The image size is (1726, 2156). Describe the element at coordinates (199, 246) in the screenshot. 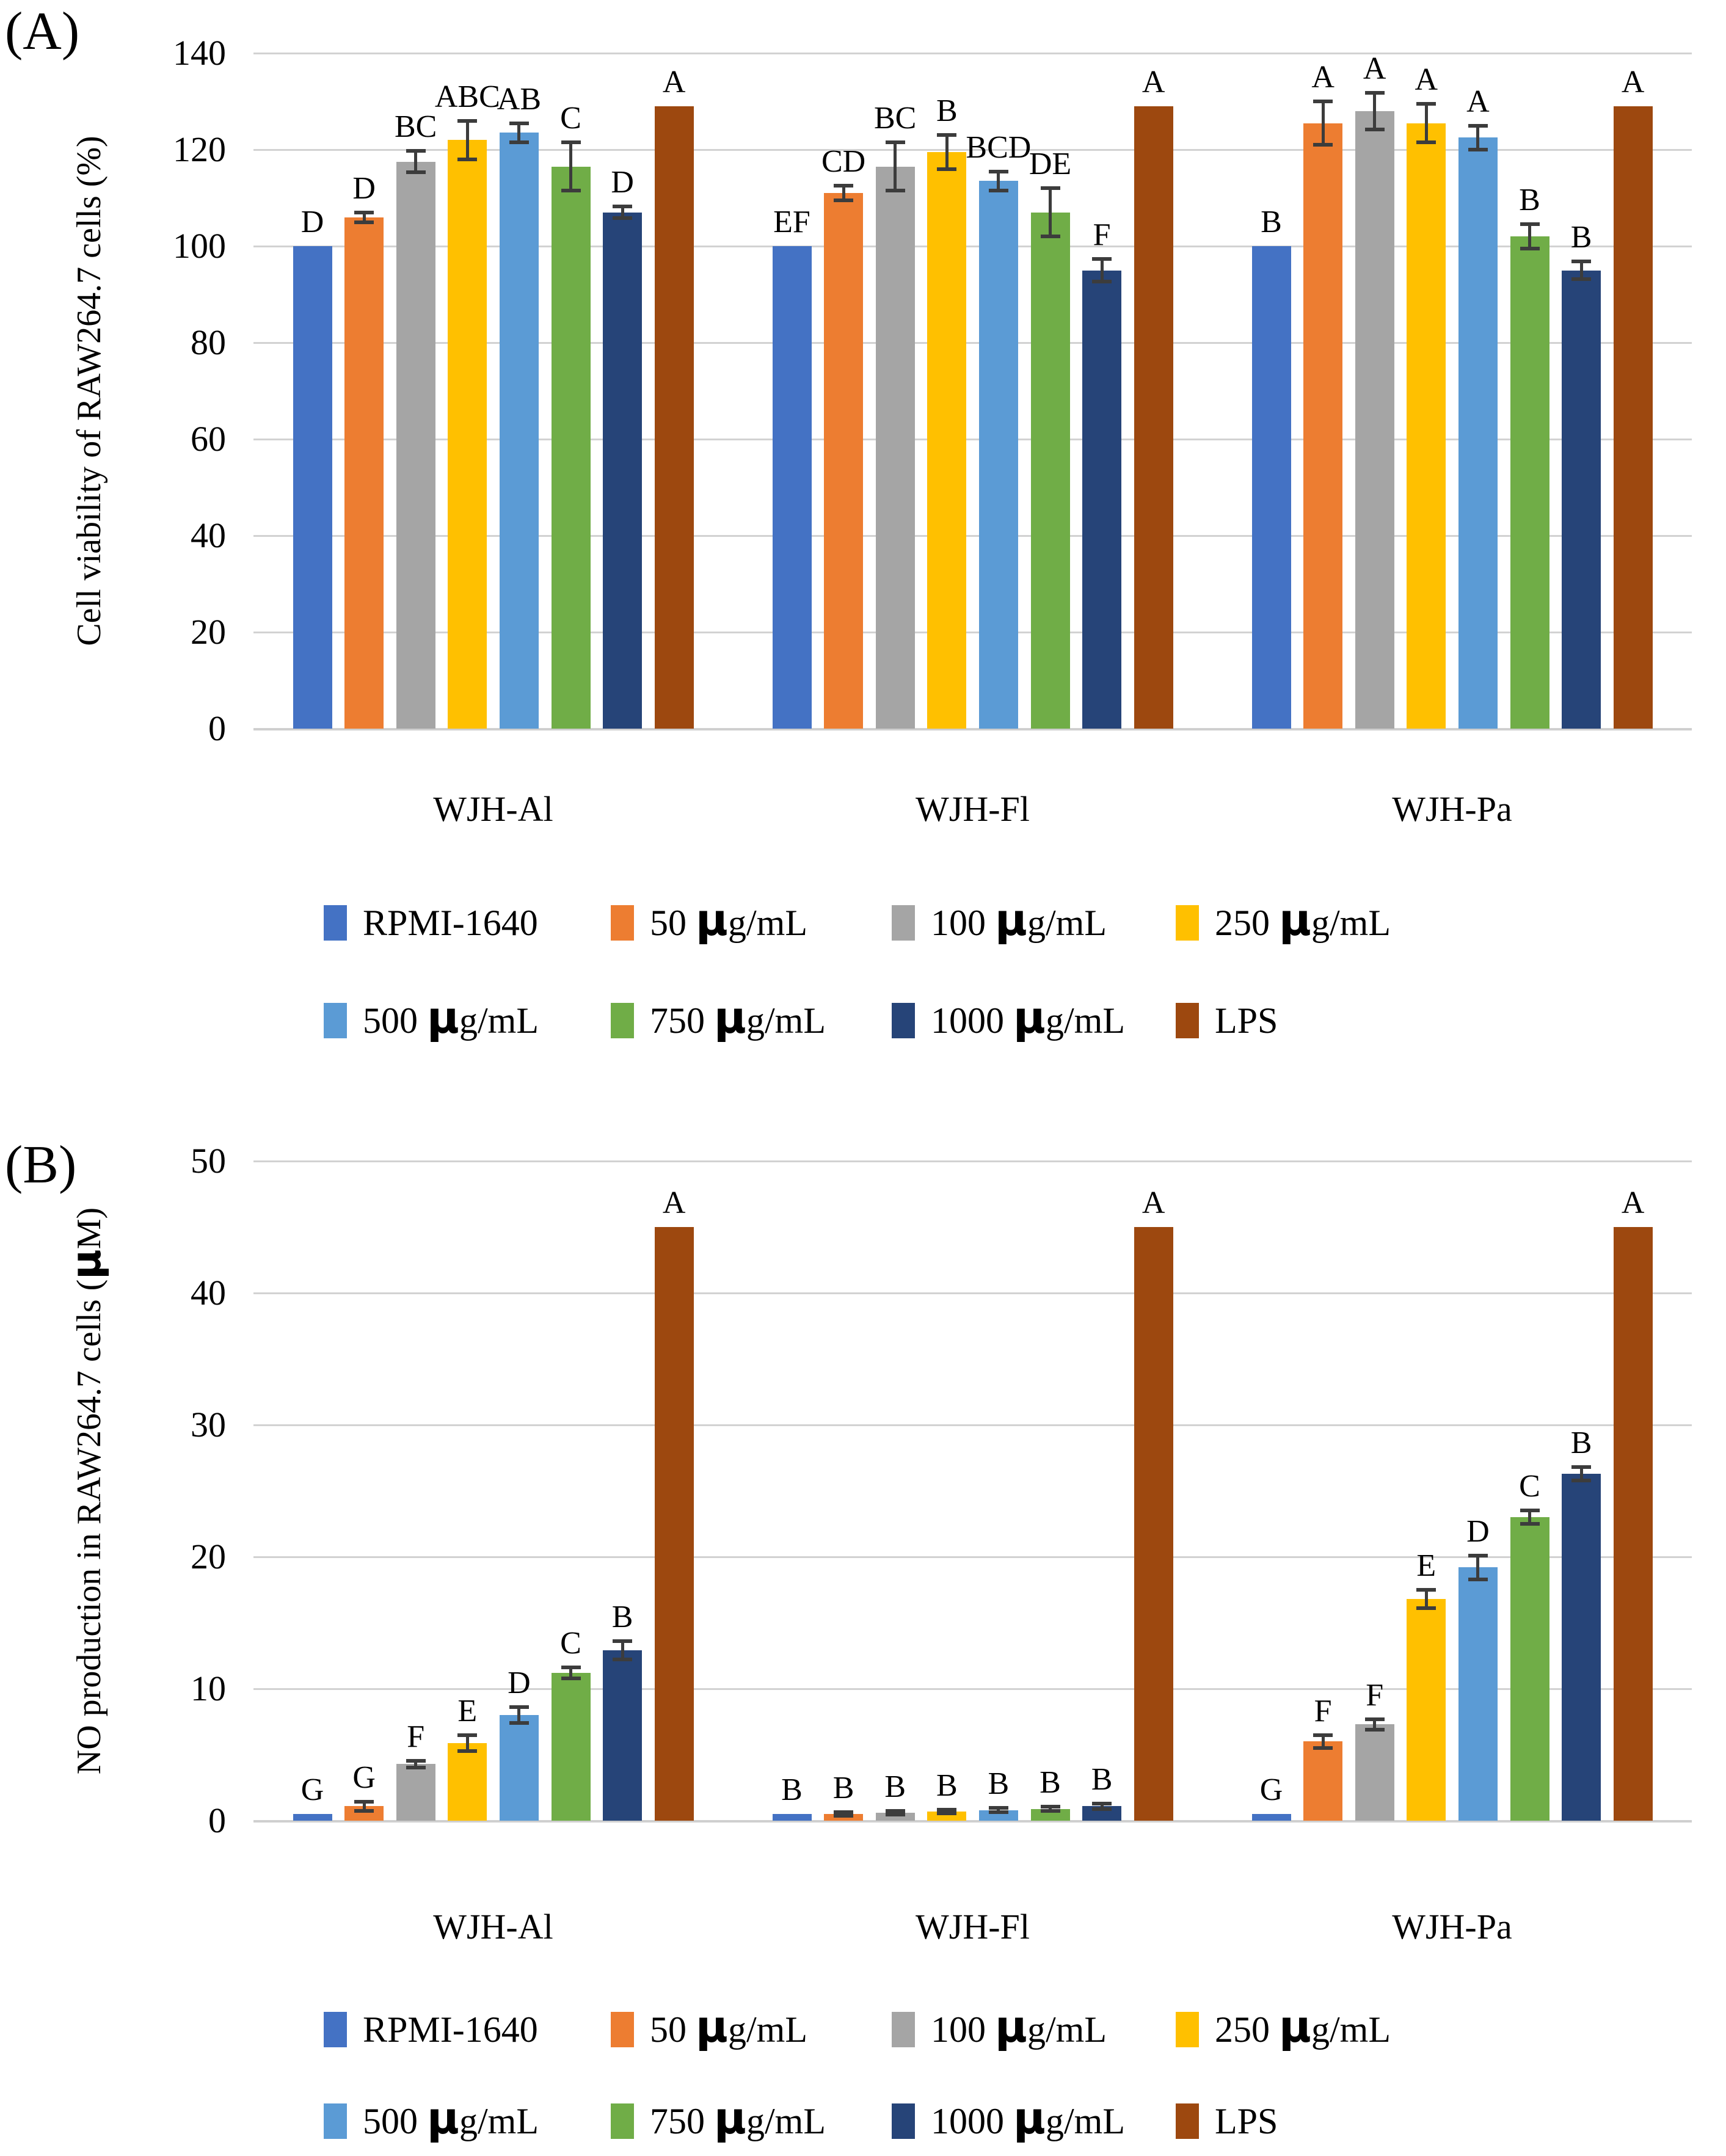

I see `y-tick-label: 100` at that location.